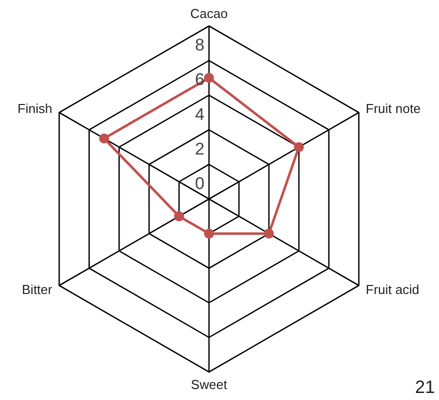  What do you see at coordinates (199, 114) in the screenshot?
I see `y-tick-label: 4` at bounding box center [199, 114].